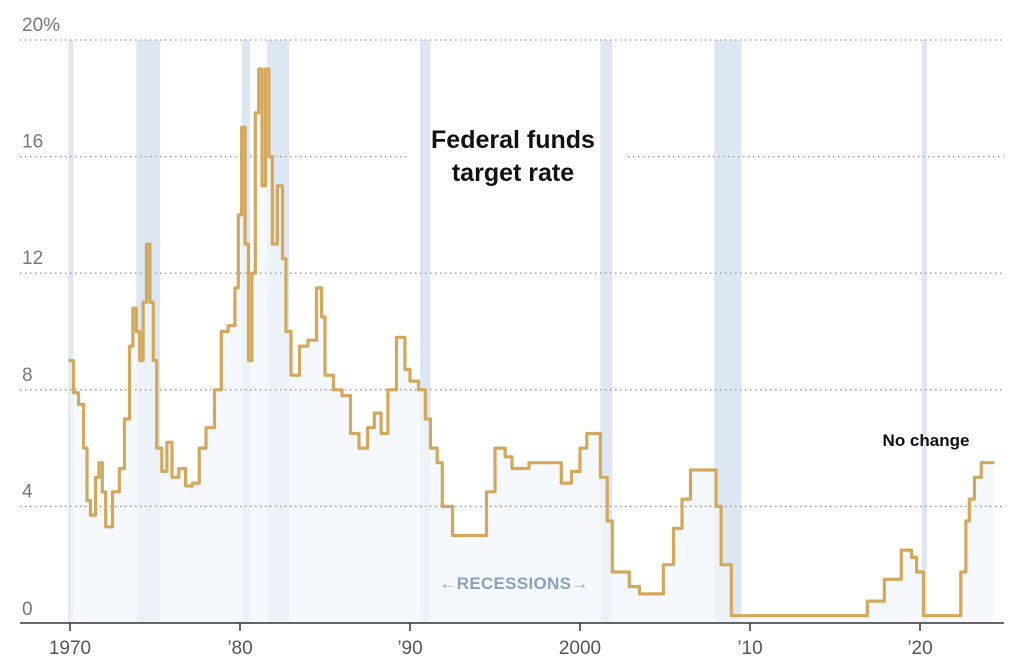  I want to click on x-axis-ticks: 1970 ’80 ’90 2000 ’10 ’20, so click(491, 641).